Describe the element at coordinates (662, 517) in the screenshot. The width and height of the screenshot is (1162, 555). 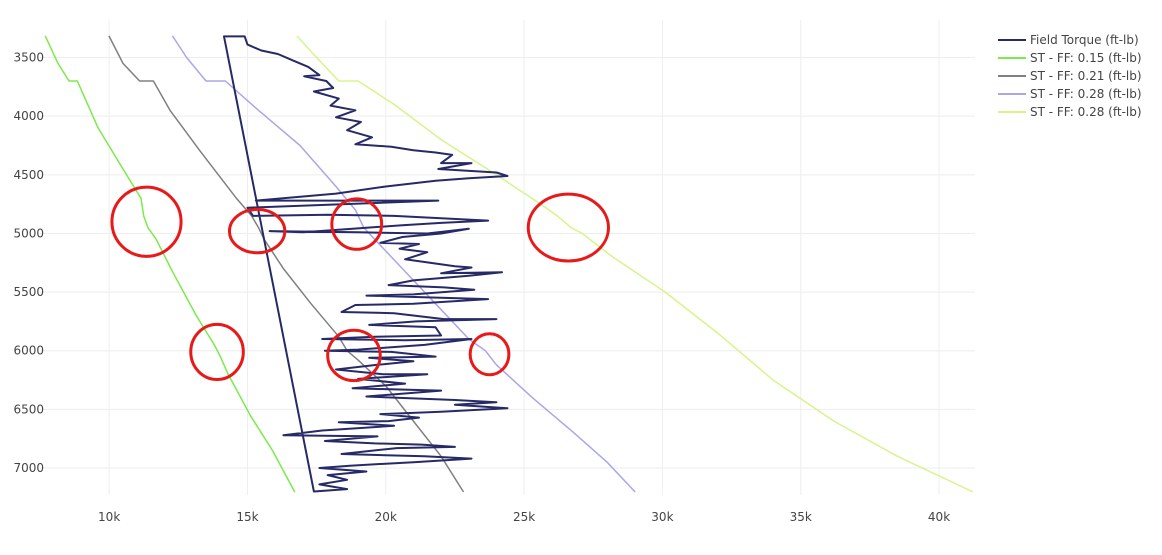
I see `x-tick-label: 30k` at that location.